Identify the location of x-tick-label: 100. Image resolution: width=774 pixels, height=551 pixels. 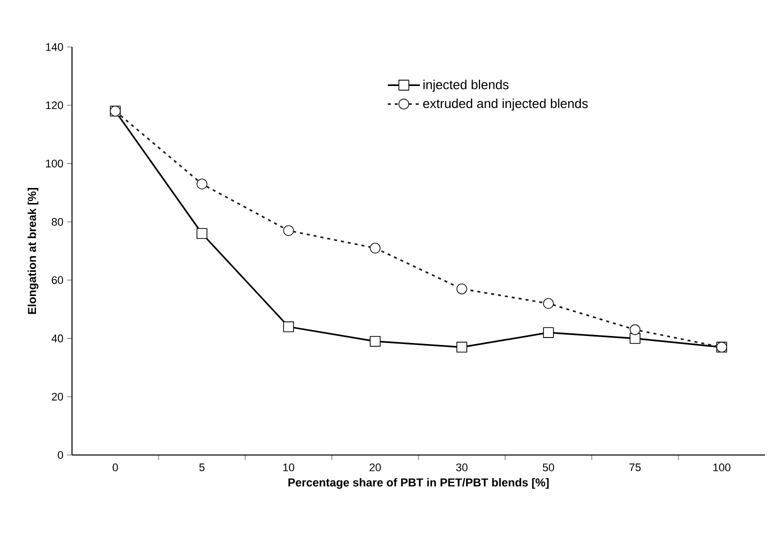
(721, 468).